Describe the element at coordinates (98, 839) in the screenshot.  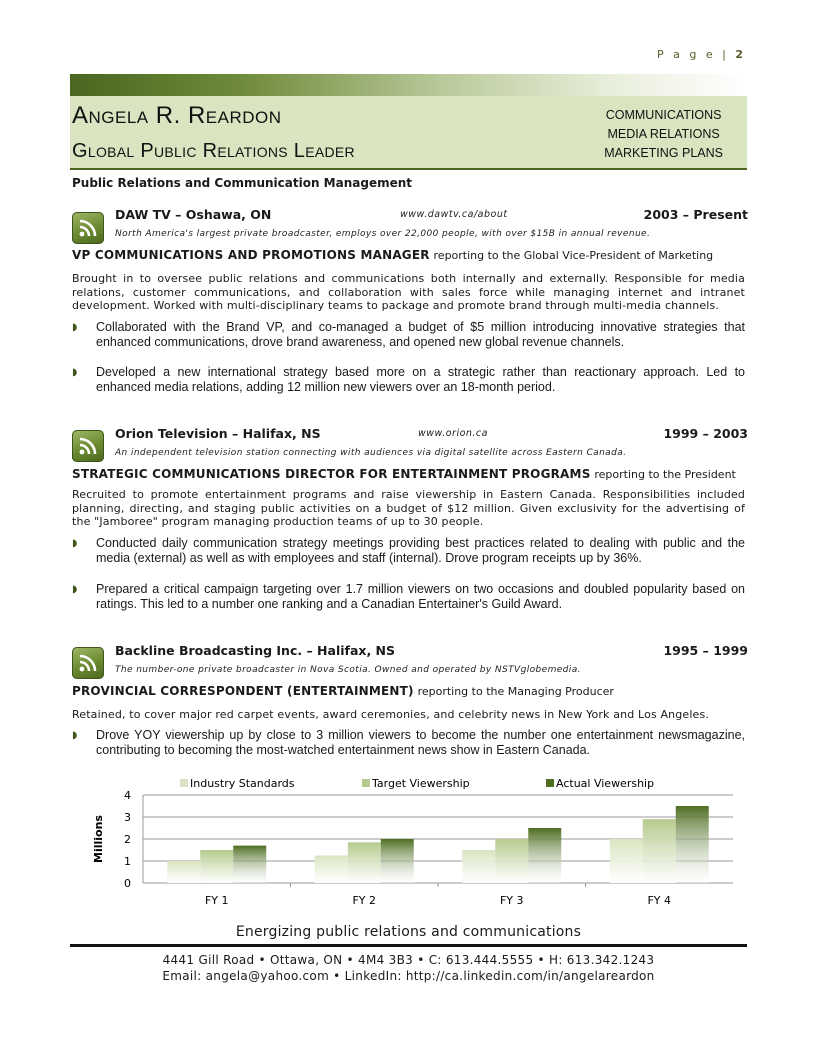
I see `y-axis-label: Millions` at that location.